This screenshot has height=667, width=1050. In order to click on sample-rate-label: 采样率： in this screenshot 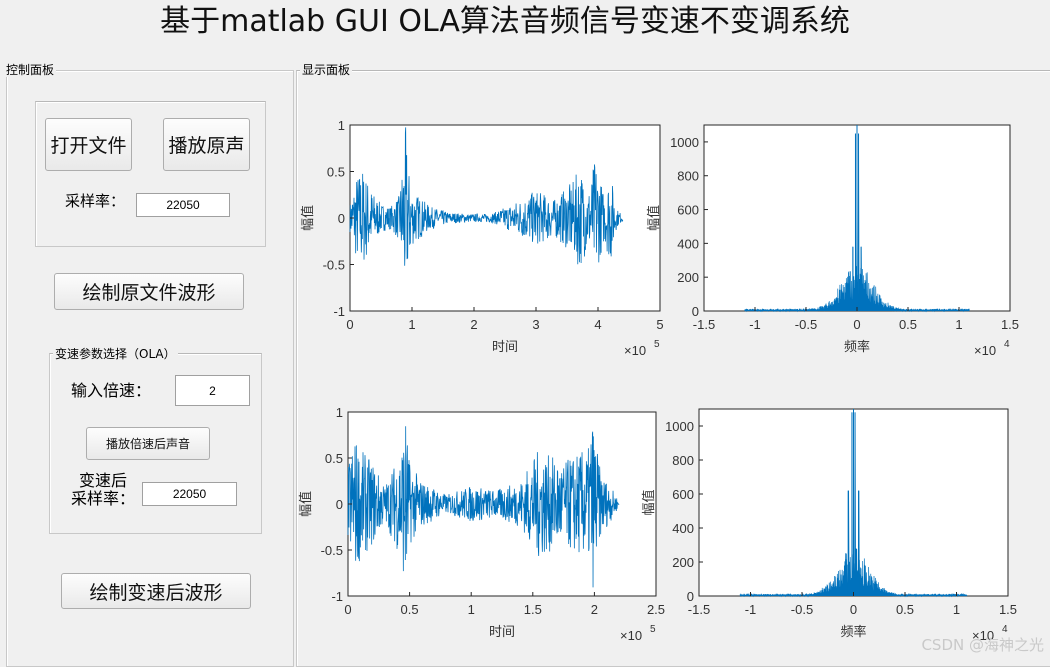, I will do `click(95, 201)`.